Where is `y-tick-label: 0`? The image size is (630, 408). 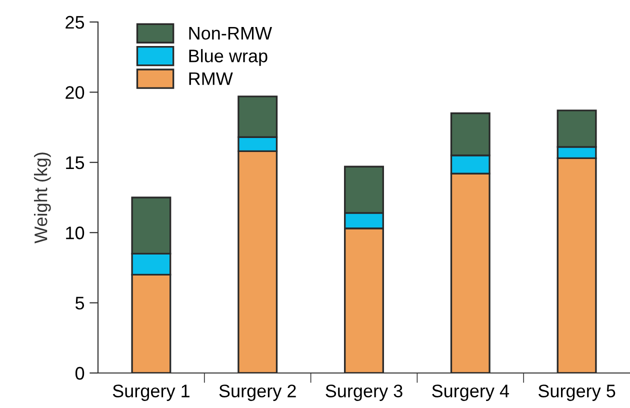
y-tick-label: 0 is located at coordinates (79, 373).